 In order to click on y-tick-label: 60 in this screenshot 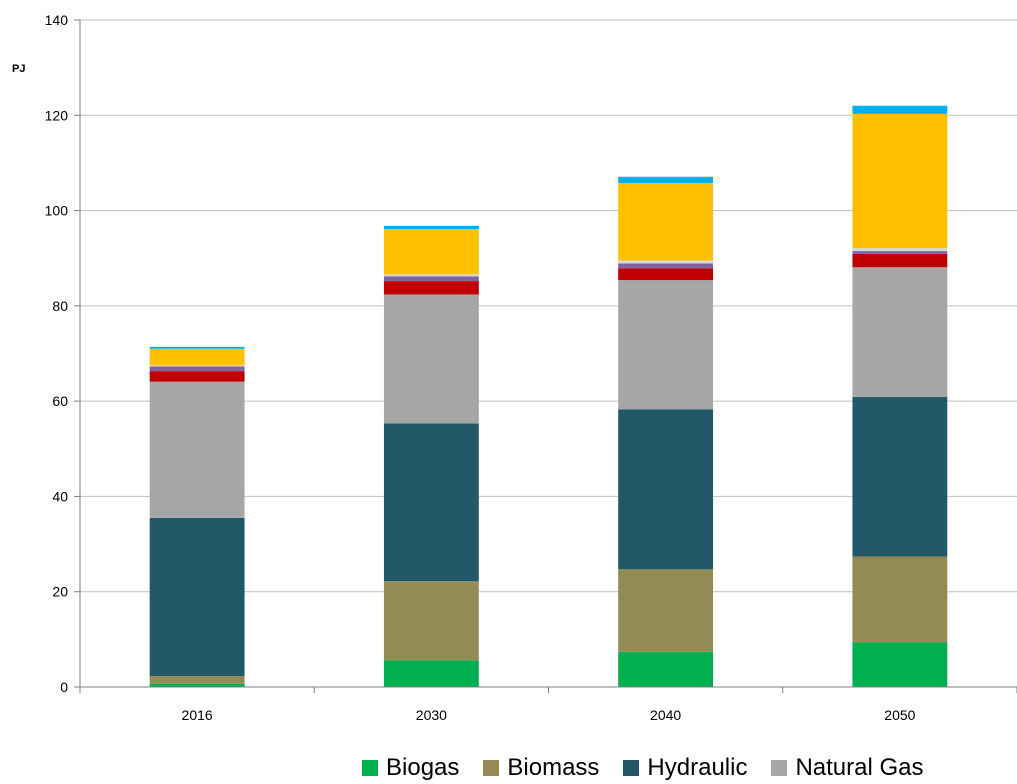, I will do `click(60, 401)`.